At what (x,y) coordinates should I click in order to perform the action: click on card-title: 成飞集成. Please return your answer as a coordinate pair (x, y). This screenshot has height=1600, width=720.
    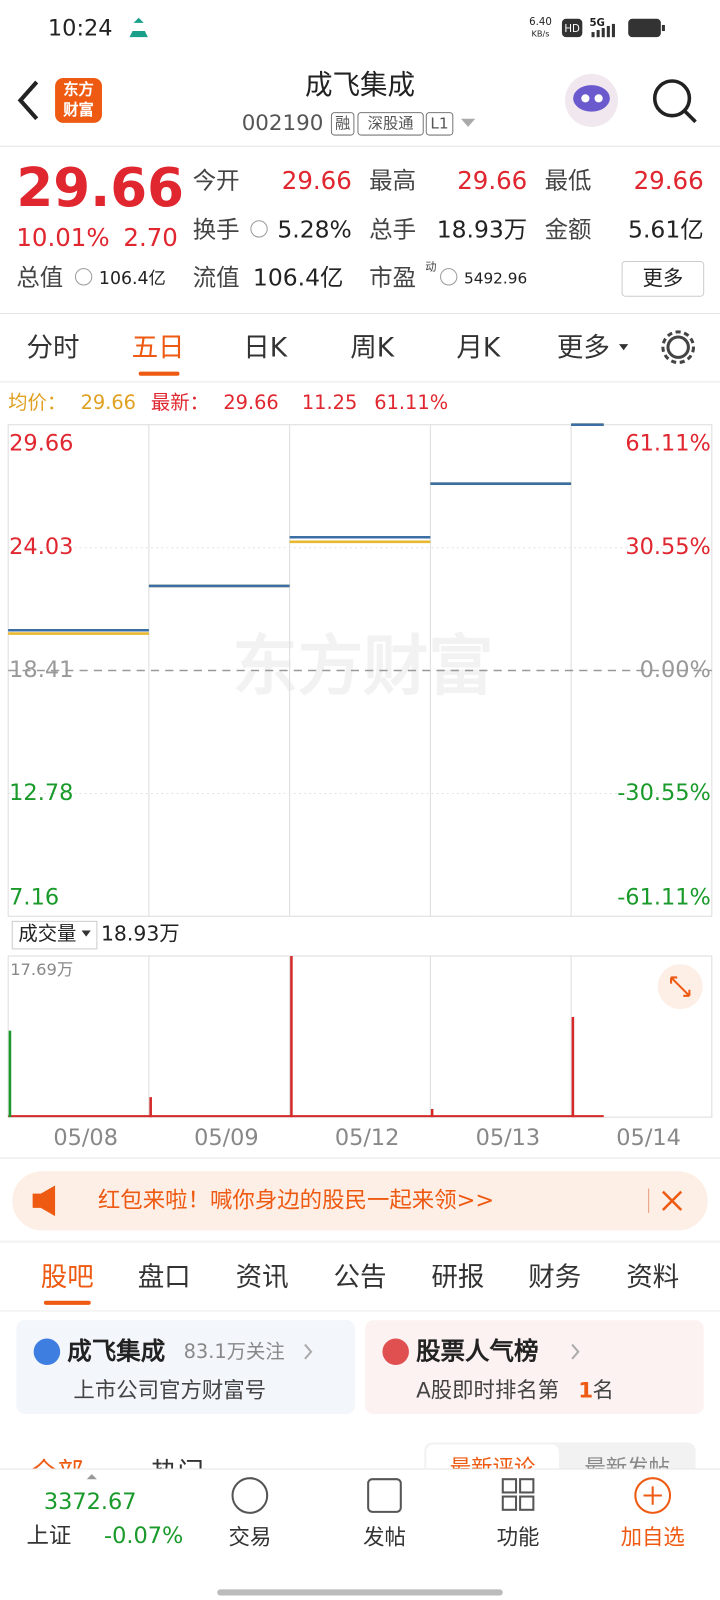
    Looking at the image, I should click on (116, 1351).